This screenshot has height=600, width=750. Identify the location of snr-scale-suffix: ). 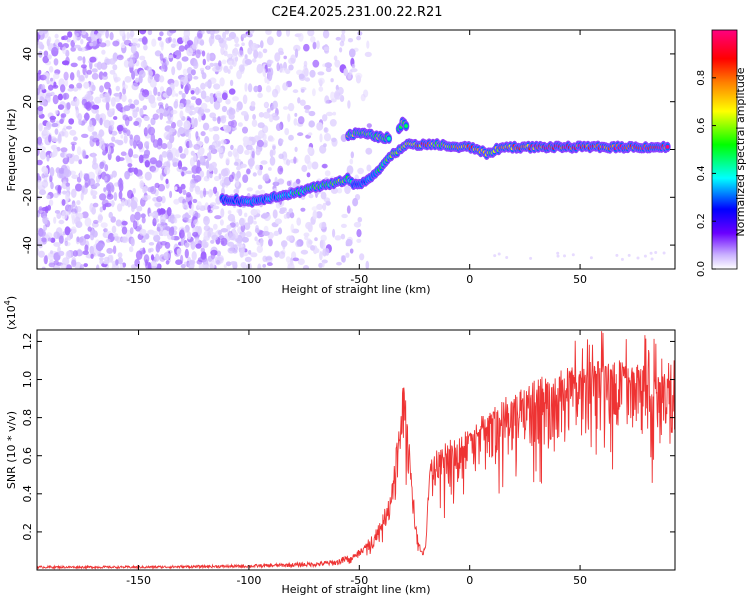
(11, 298).